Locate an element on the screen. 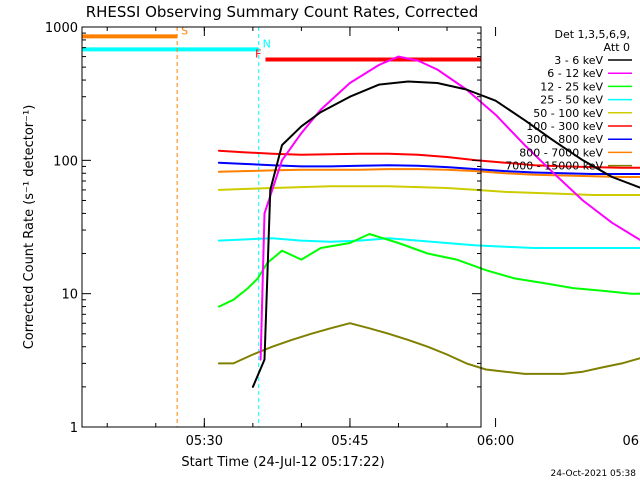 The width and height of the screenshot is (640, 480). y-axis-label: Corrected Count Rate (s⁻¹ detector⁻¹) is located at coordinates (29, 227).